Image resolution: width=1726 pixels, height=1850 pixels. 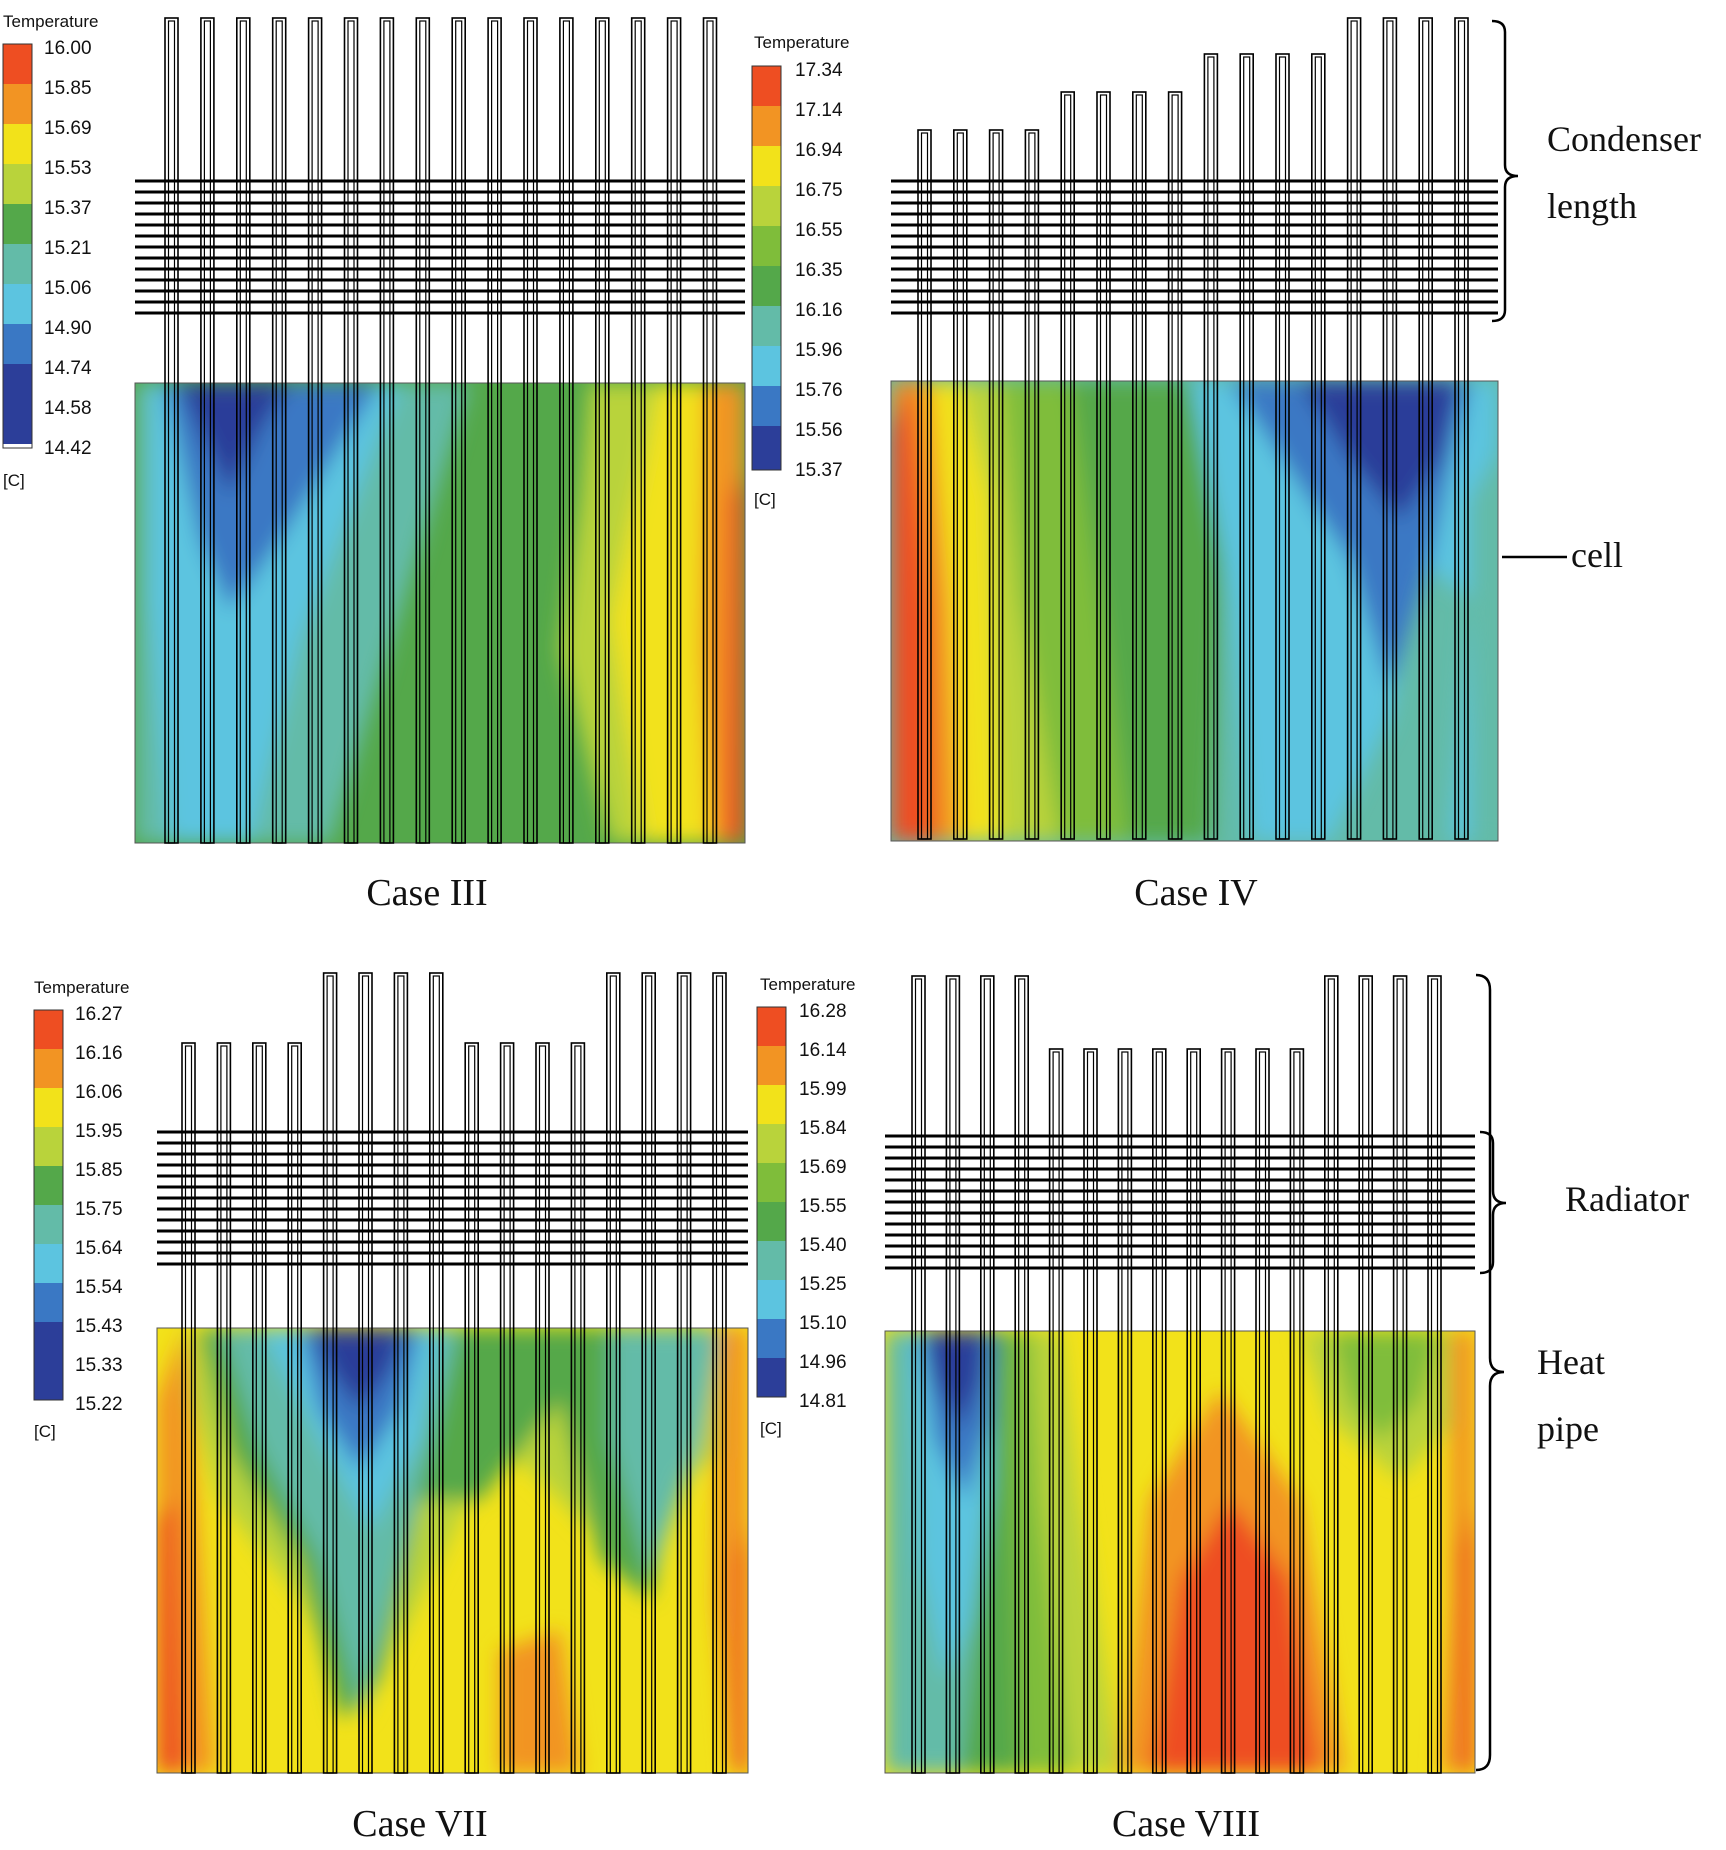 What do you see at coordinates (819, 110) in the screenshot?
I see `legend-tick: 17.14` at bounding box center [819, 110].